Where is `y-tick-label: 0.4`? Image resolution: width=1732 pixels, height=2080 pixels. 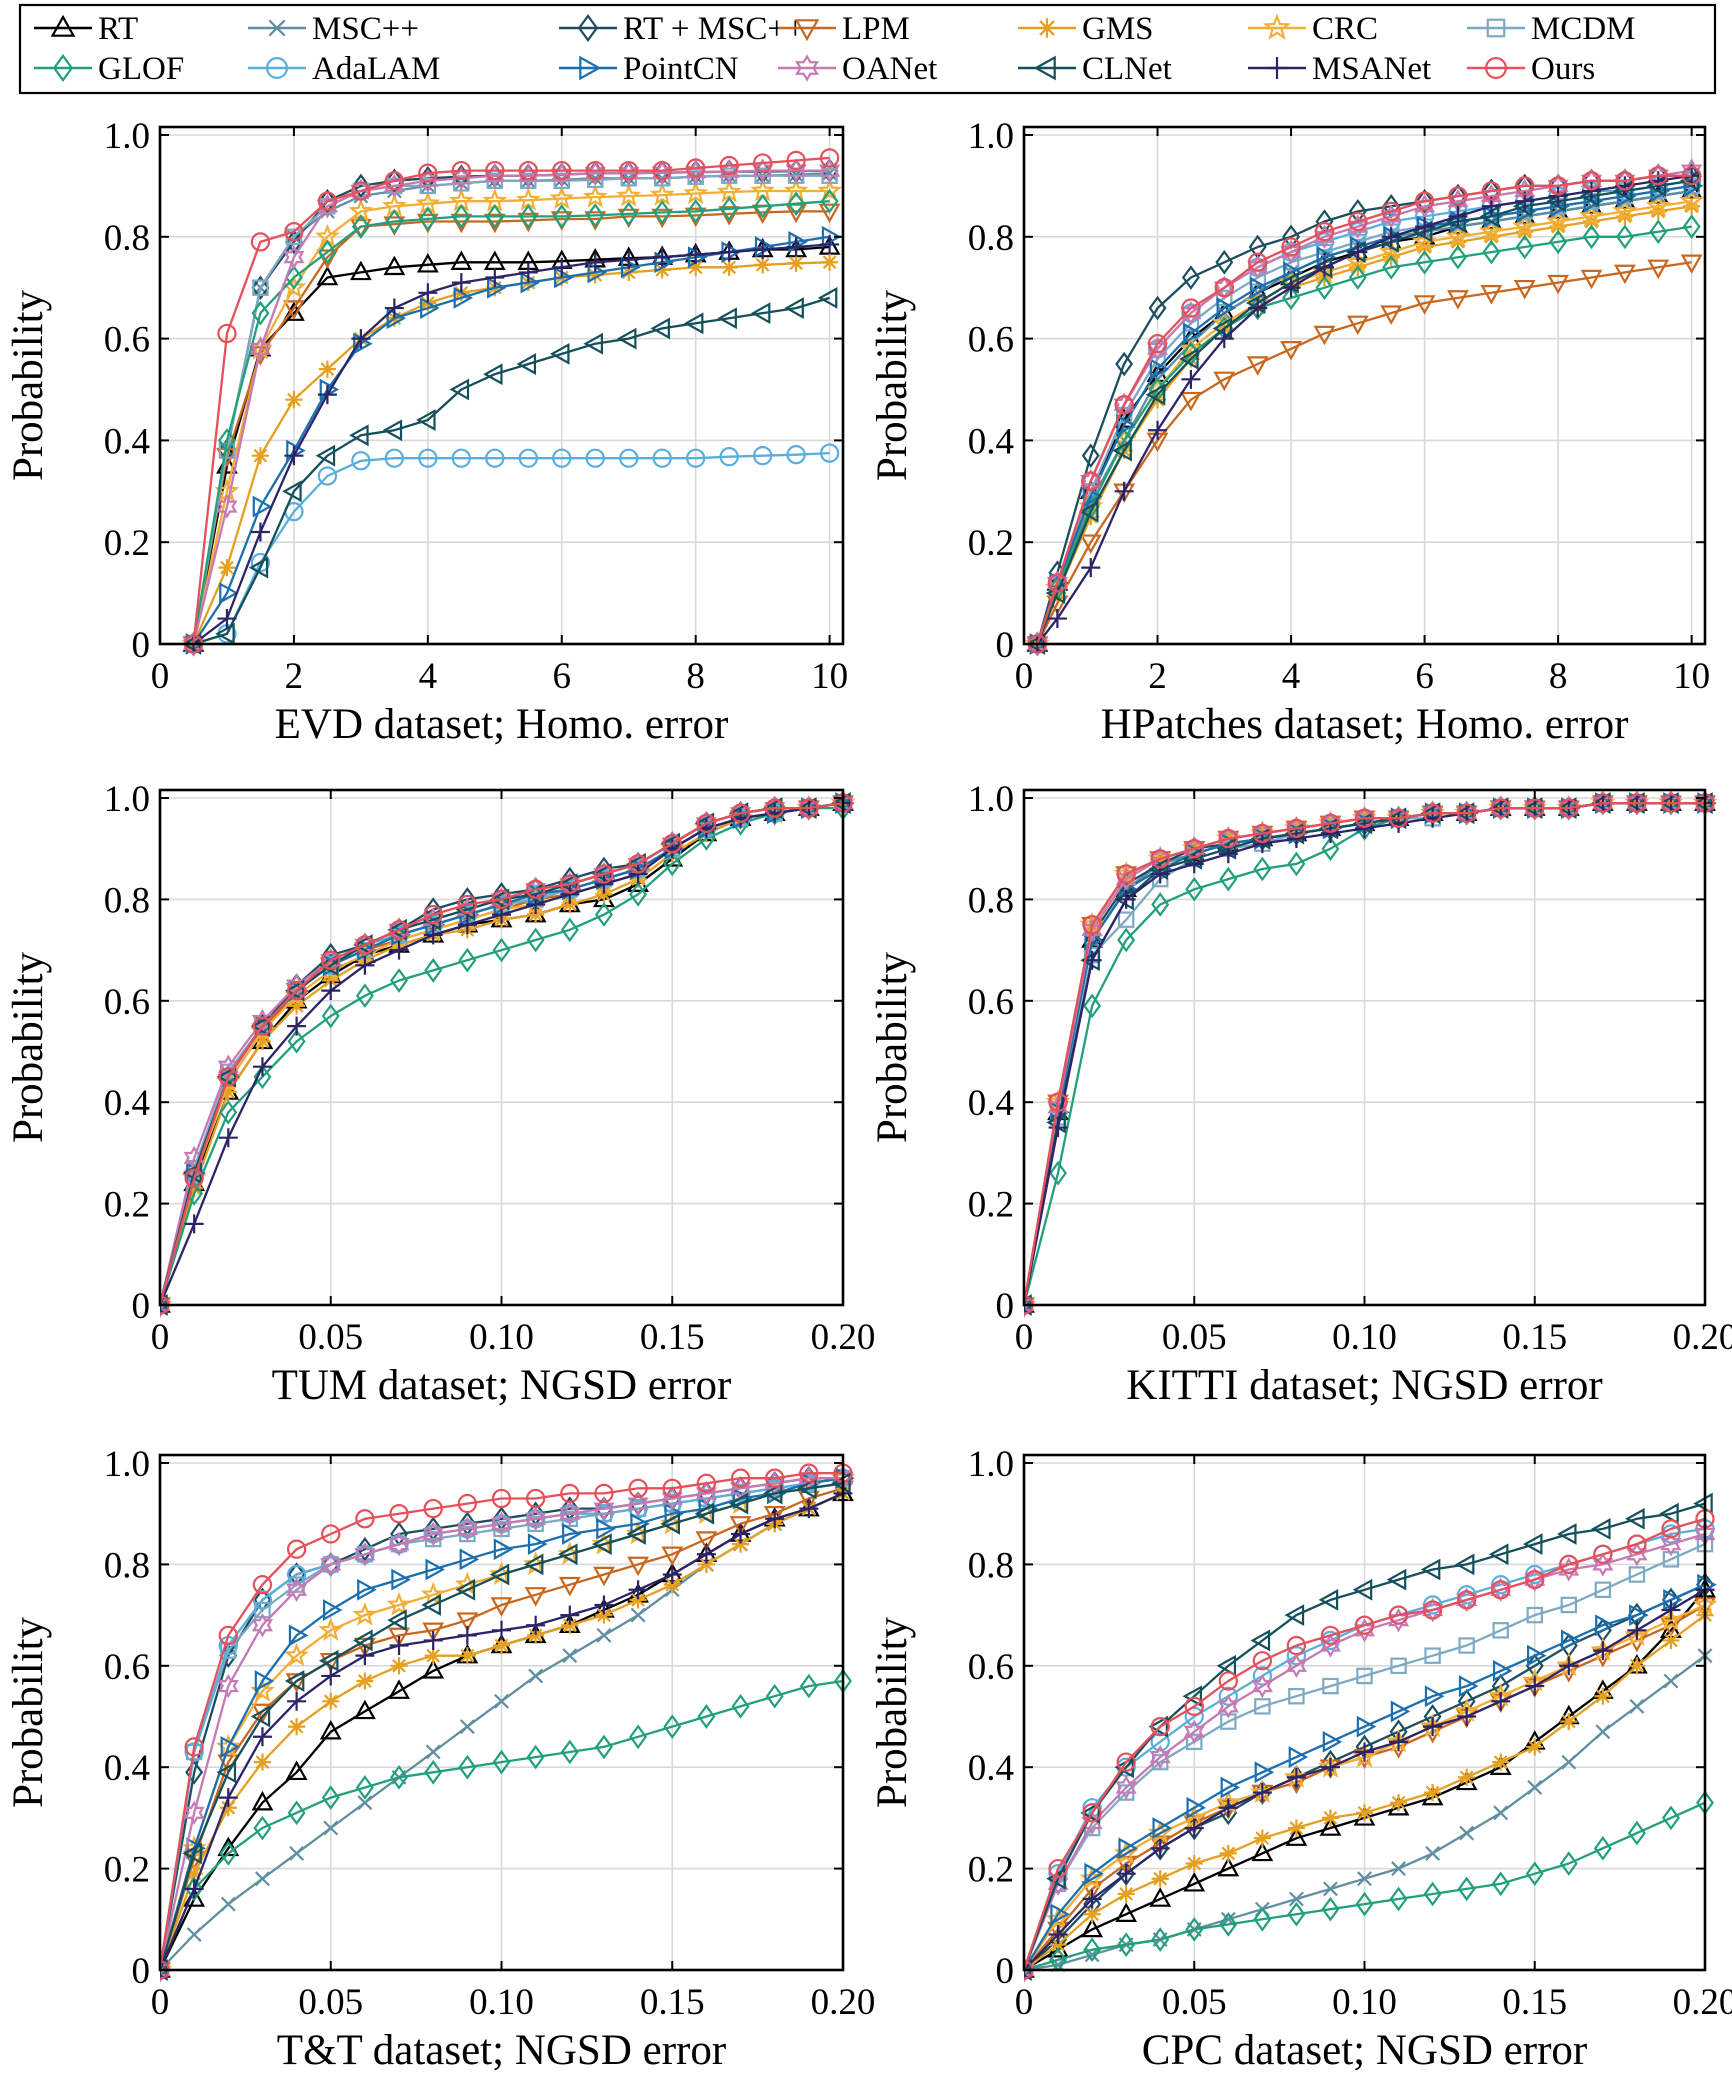
y-tick-label: 0.4 is located at coordinates (991, 1103).